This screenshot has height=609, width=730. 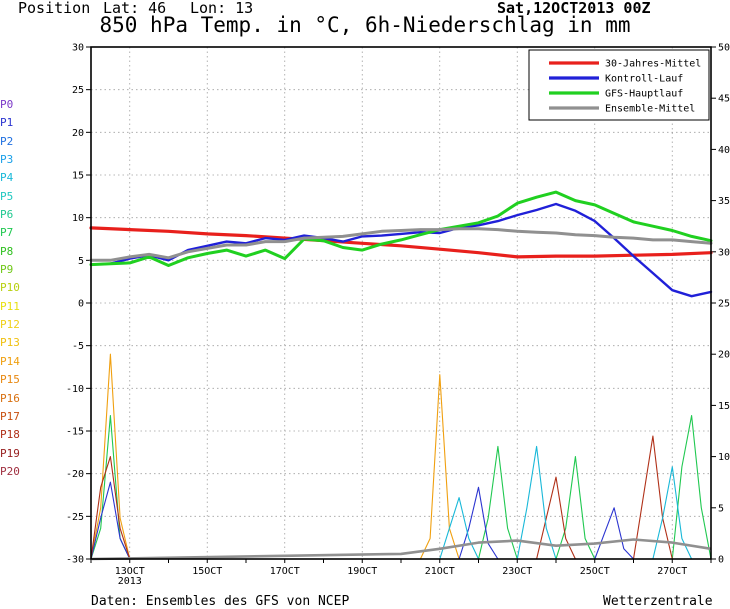 I want to click on member-label-p2: P2, so click(x=7, y=141).